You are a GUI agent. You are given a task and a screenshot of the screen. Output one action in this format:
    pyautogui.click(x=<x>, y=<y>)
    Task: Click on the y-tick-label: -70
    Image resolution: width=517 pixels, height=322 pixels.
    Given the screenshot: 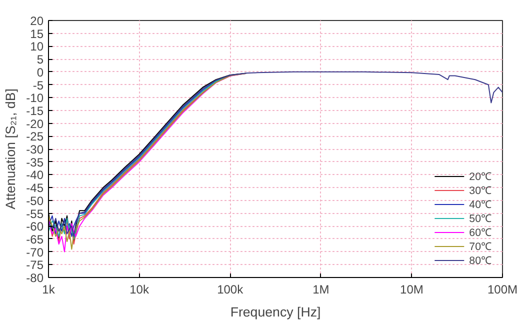 What is the action you would take?
    pyautogui.click(x=35, y=252)
    